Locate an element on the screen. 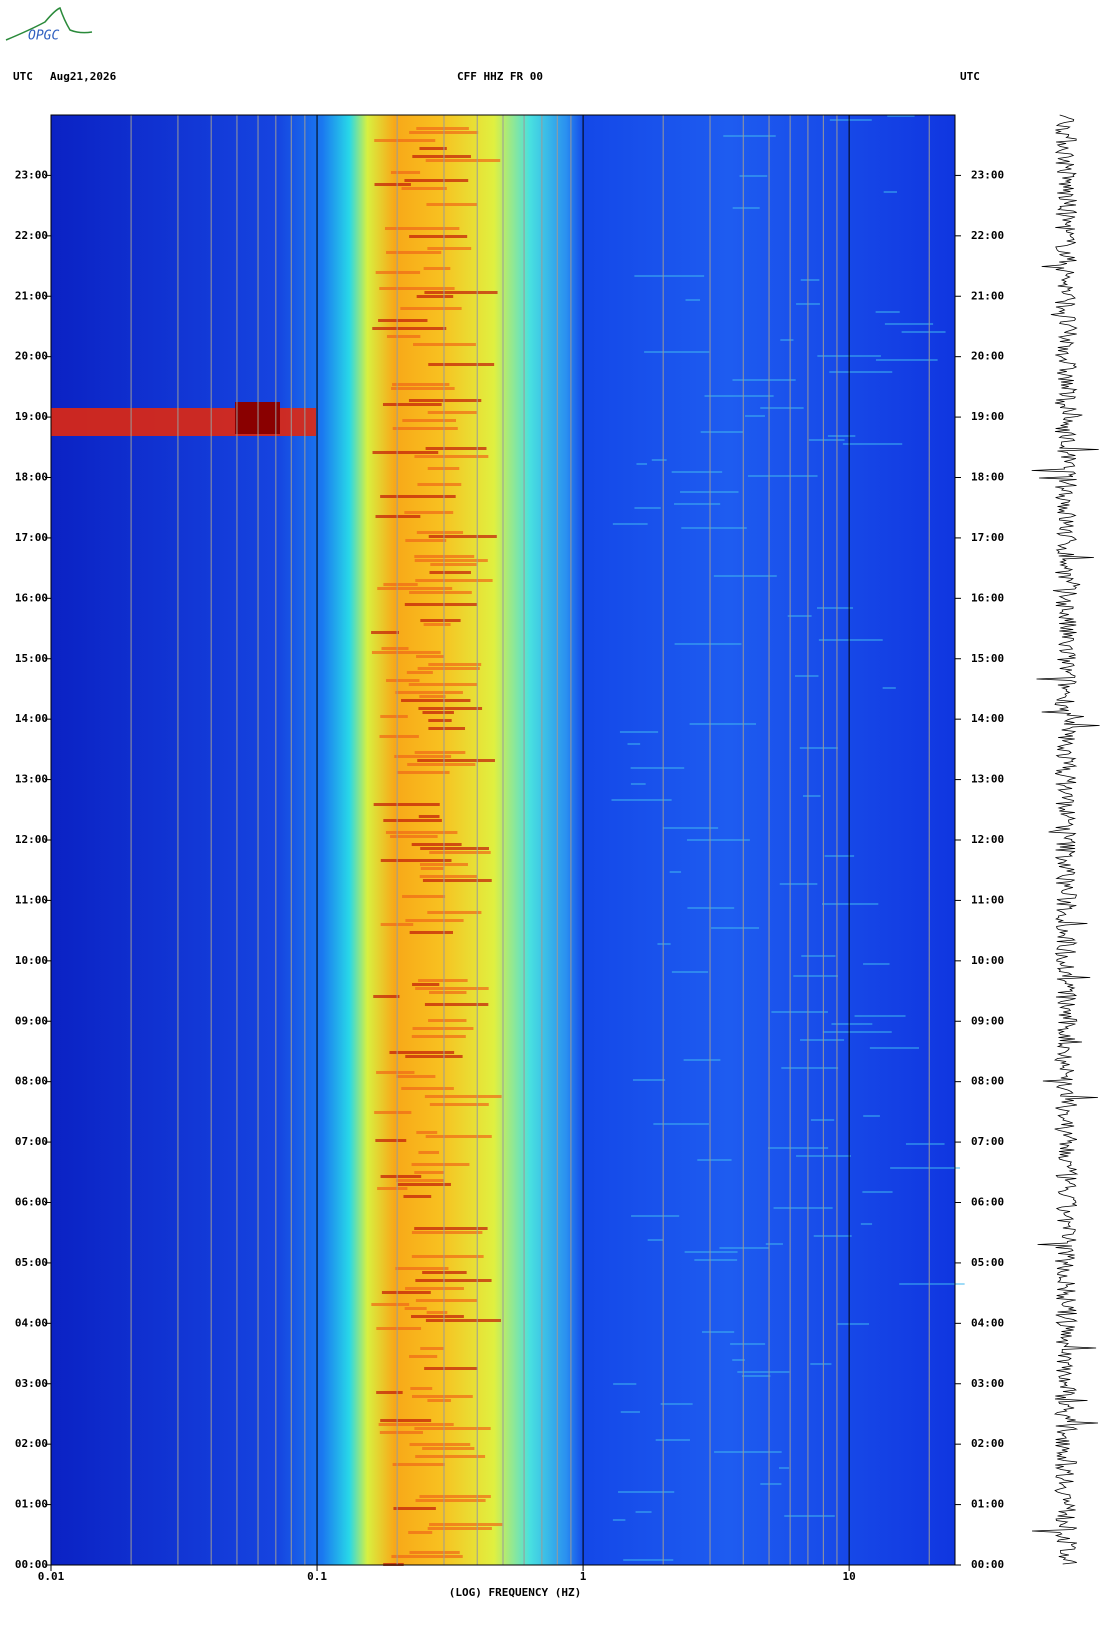 This screenshot has height=1634, width=1102. y-tick-label: 05:00 is located at coordinates (987, 1262).